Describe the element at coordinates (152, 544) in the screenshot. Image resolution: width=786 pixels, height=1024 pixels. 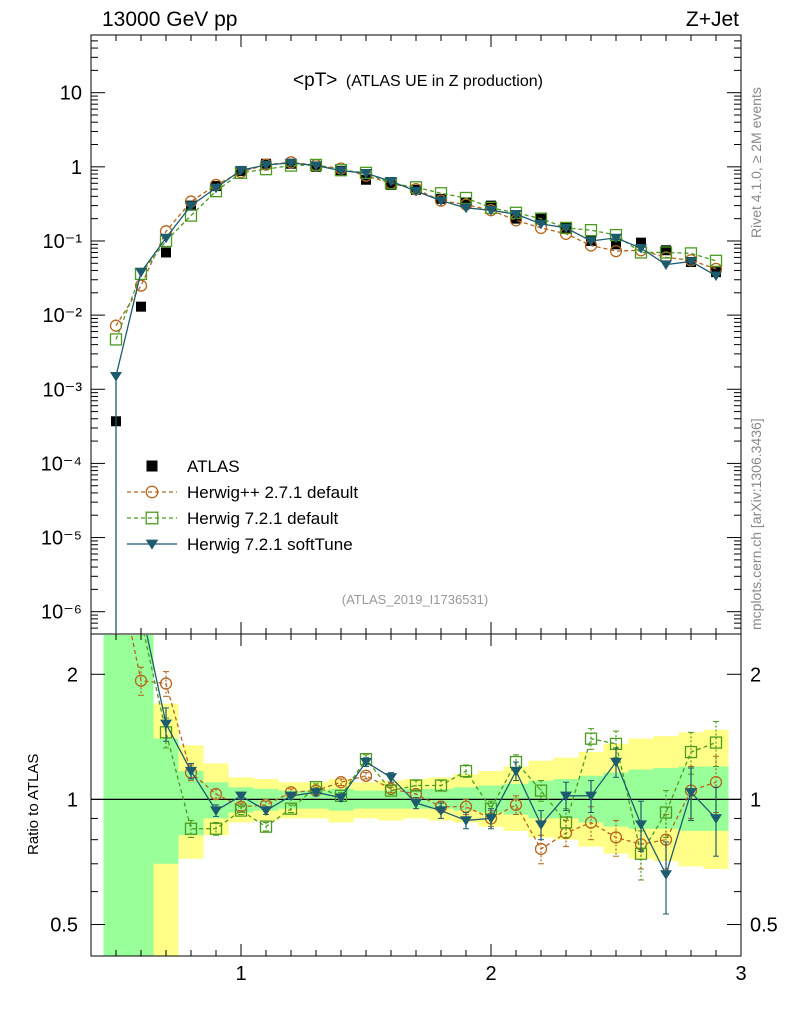
I see `legend-marker-herwig-7-2-1-softtune` at that location.